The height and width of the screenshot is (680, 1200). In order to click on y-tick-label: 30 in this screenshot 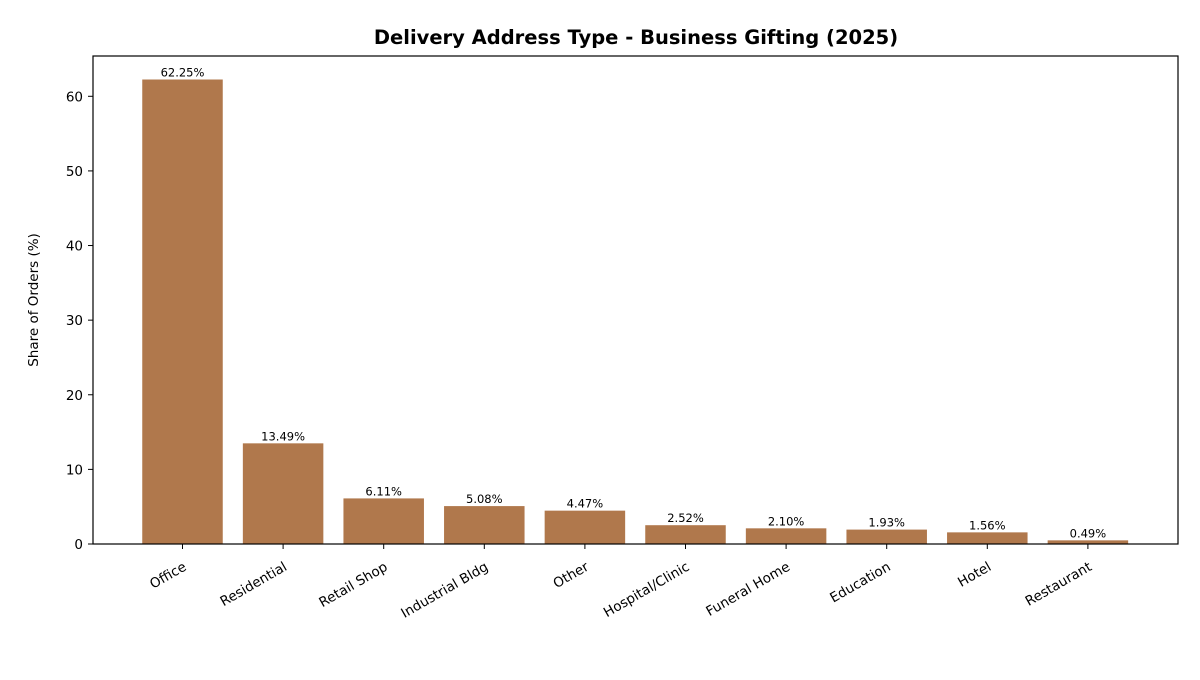, I will do `click(74, 321)`.